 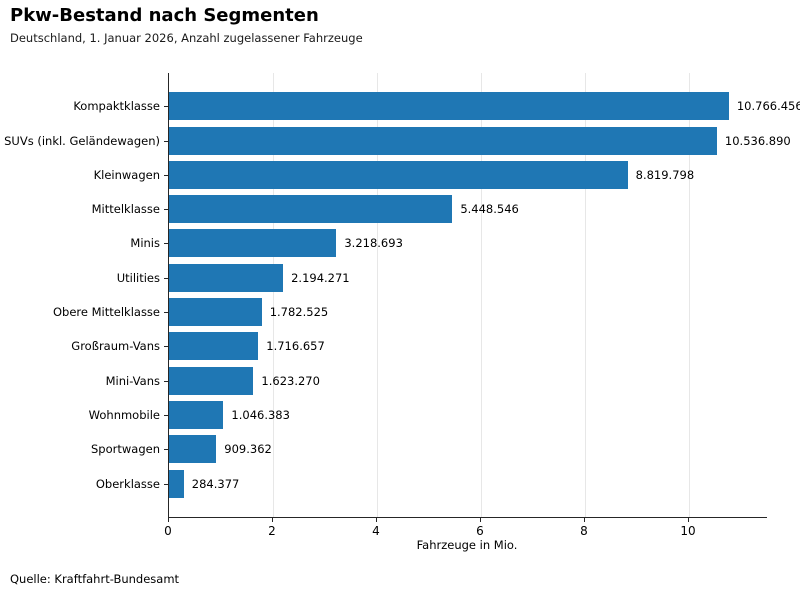 I want to click on category-label: Großraum-Vans, so click(x=115, y=346).